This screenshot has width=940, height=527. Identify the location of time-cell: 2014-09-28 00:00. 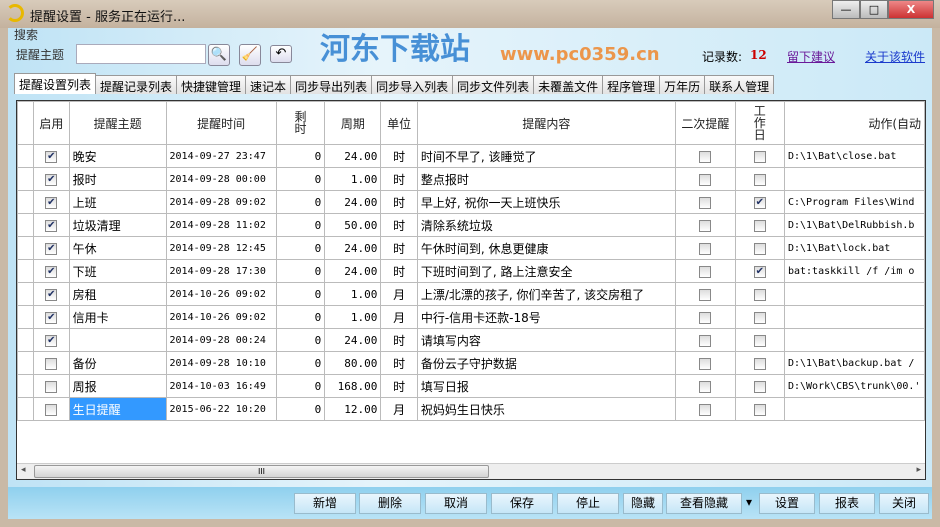
(221, 179).